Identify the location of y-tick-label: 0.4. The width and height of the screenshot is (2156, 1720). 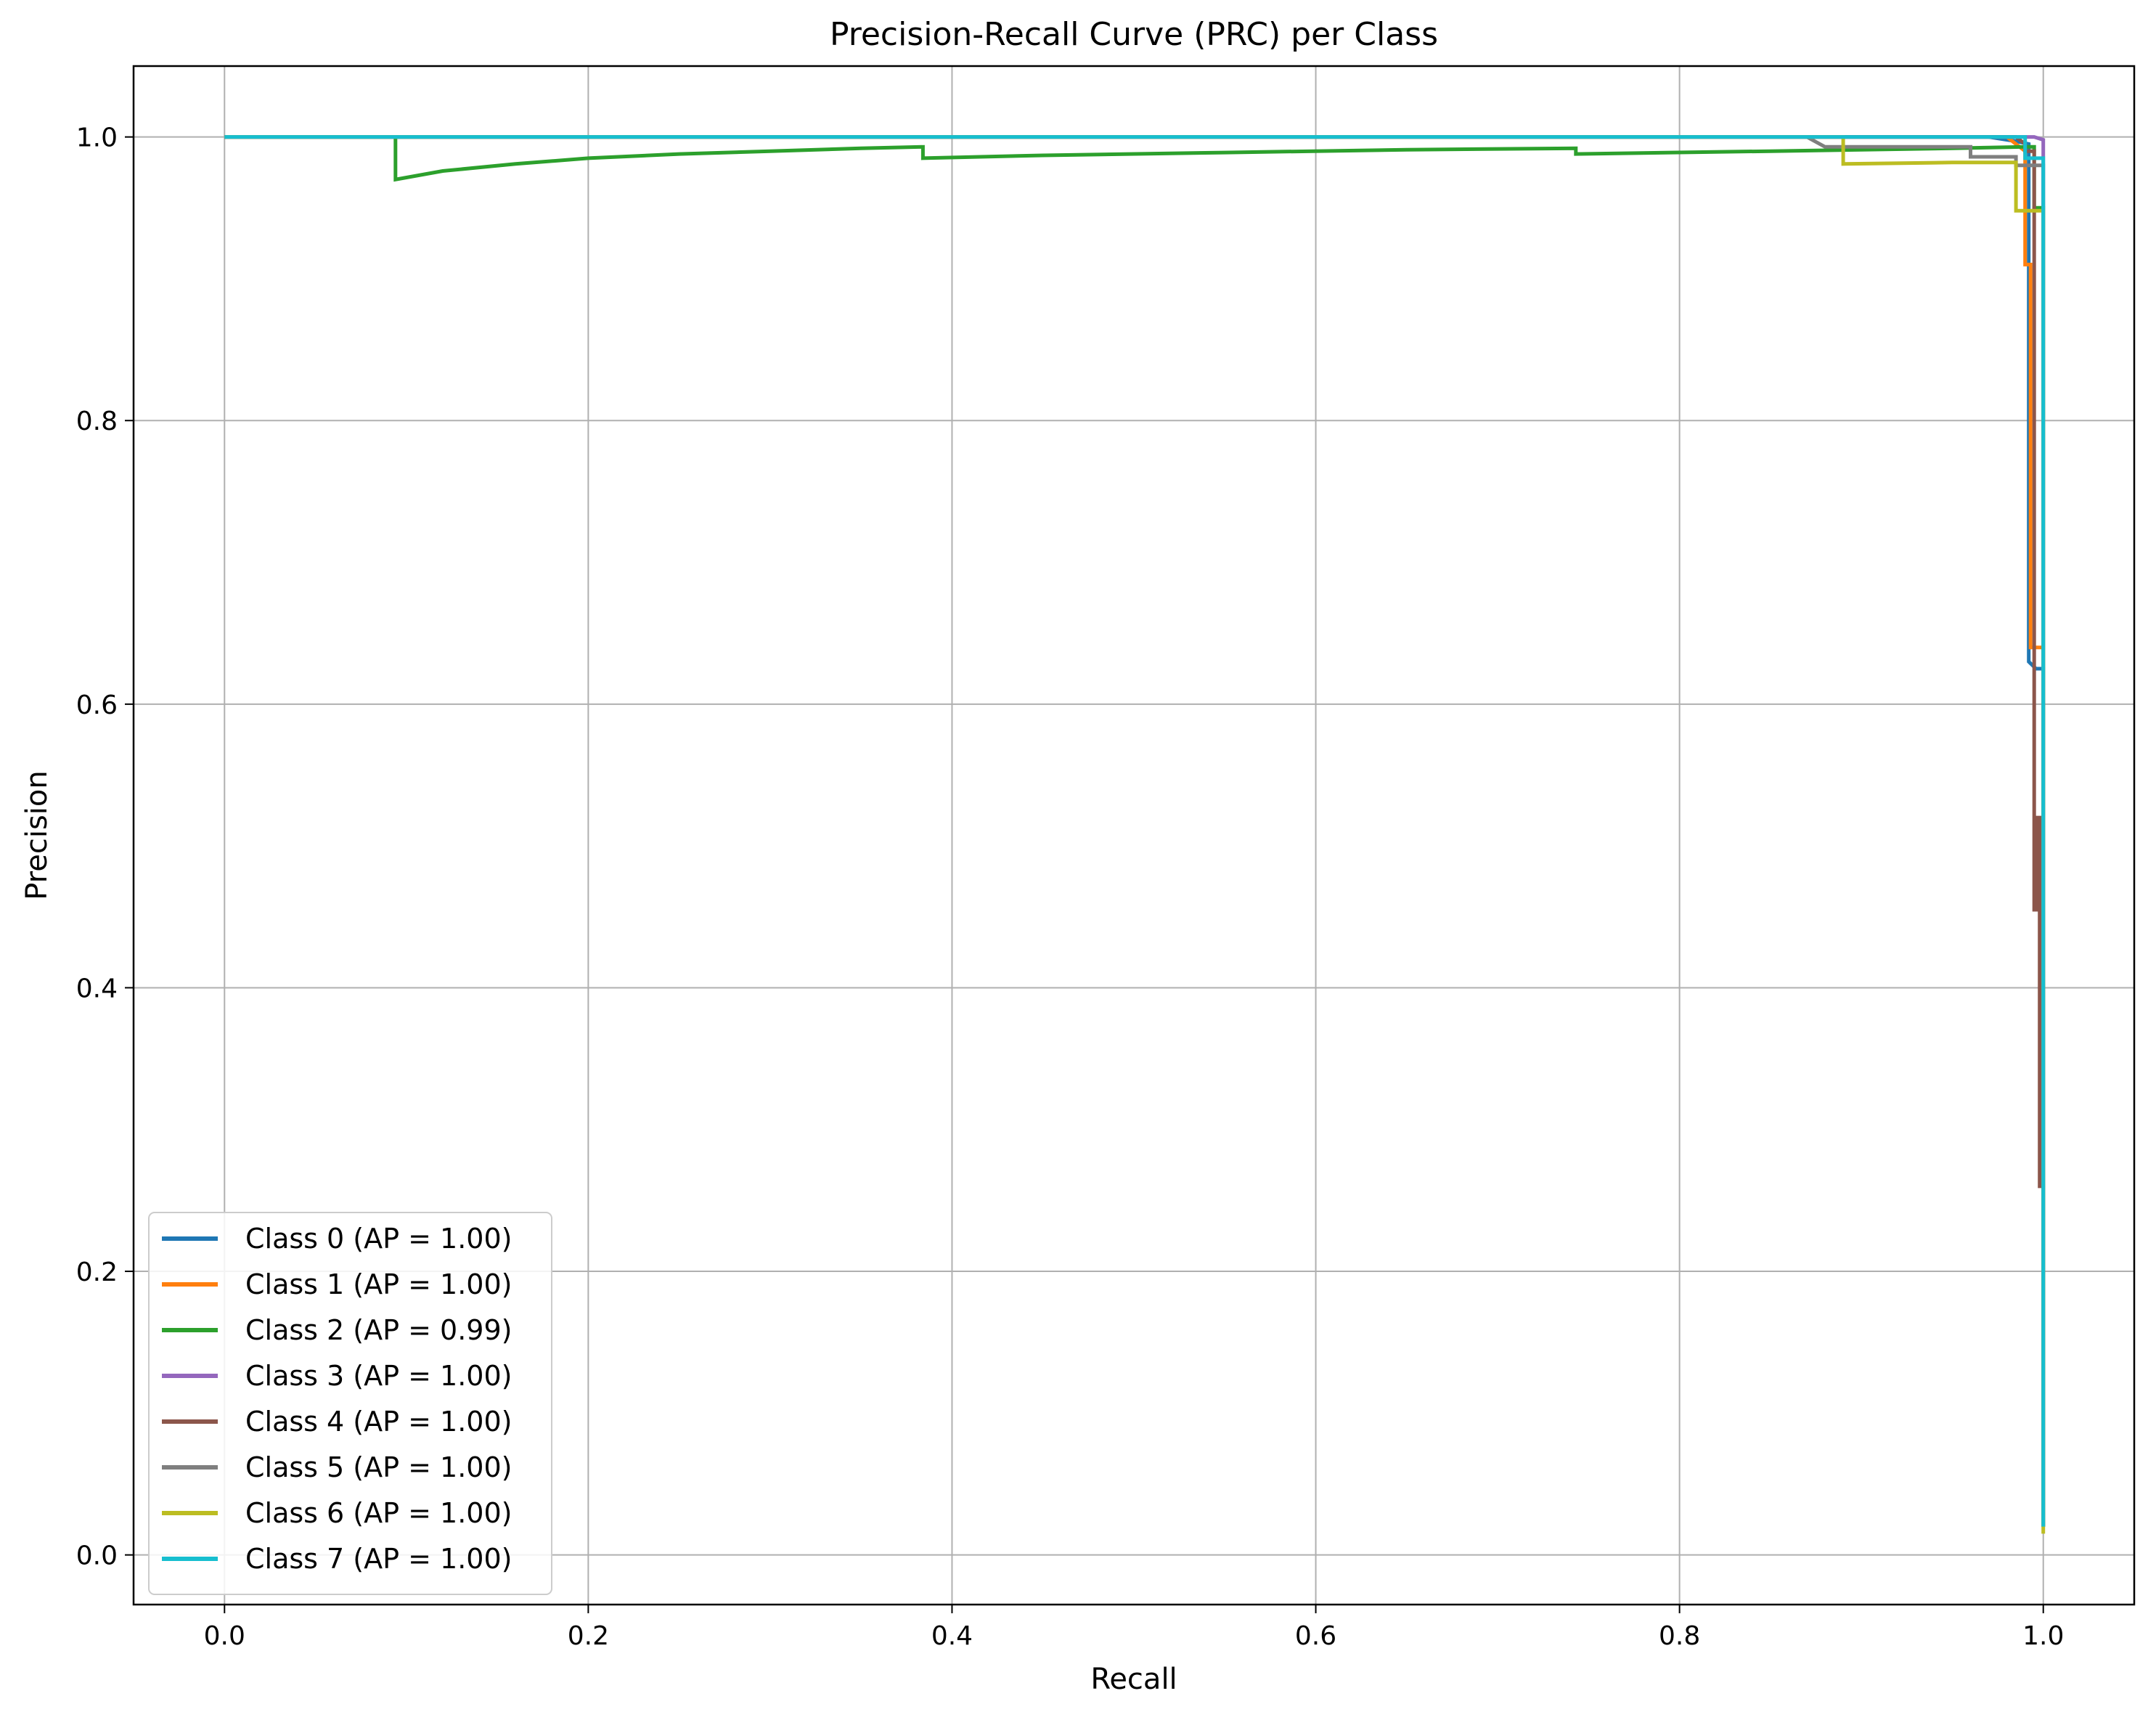
(97, 988).